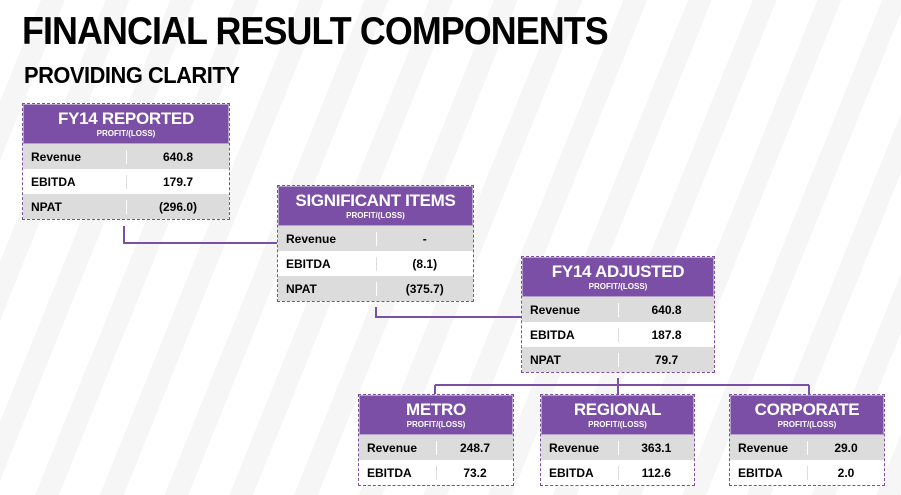 The width and height of the screenshot is (901, 495). Describe the element at coordinates (375, 200) in the screenshot. I see `box-title: SIGNIFICANT ITEMS` at that location.